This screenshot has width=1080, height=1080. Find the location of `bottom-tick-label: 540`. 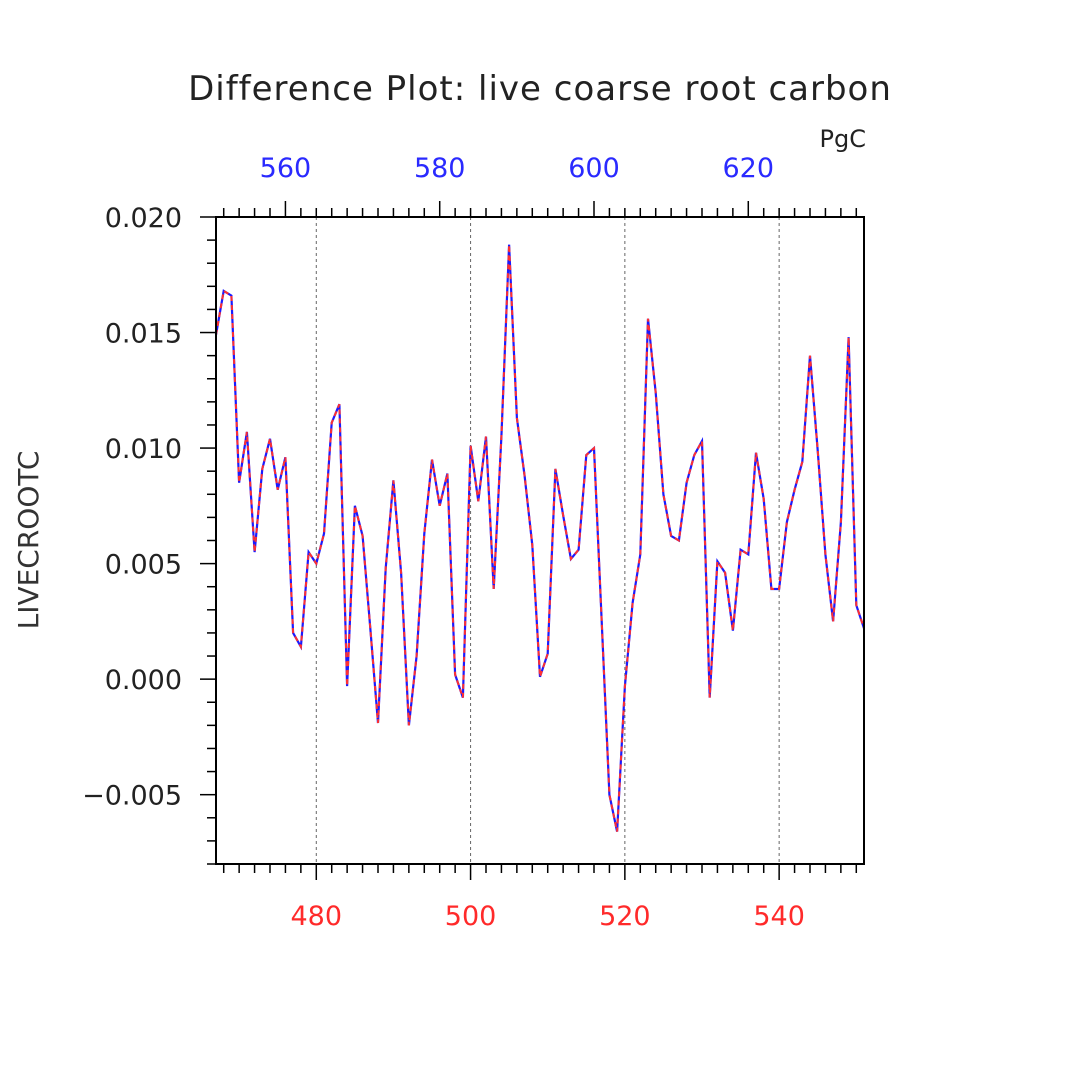

bottom-tick-label: 540 is located at coordinates (779, 916).